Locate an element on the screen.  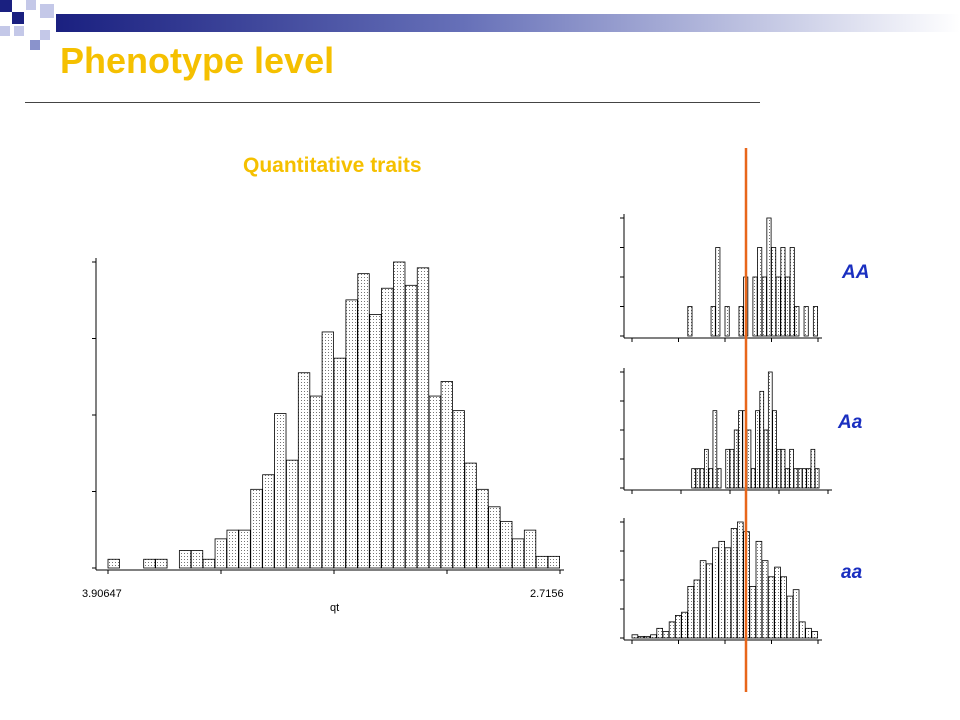
header-gradient-bar is located at coordinates (508, 23).